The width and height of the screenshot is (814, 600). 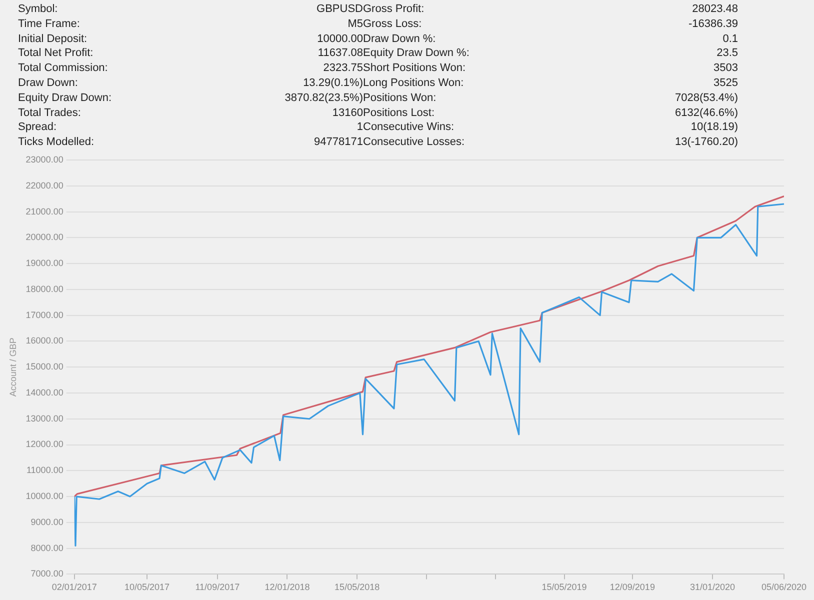 I want to click on y-tick-label: 19000.00, so click(x=45, y=263).